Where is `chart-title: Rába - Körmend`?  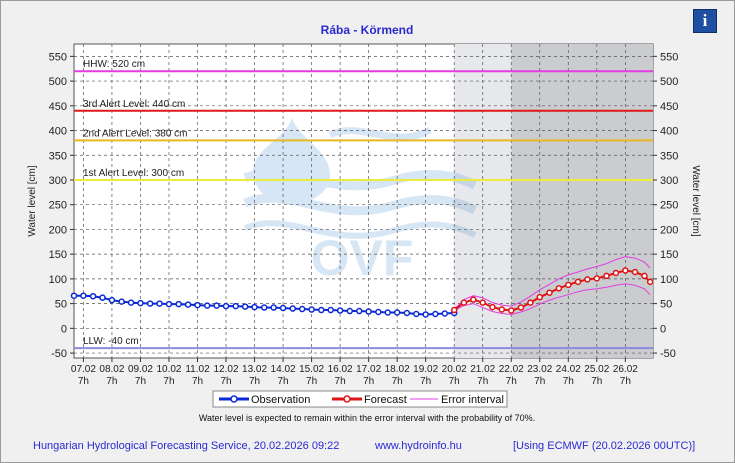
chart-title: Rába - Körmend is located at coordinates (367, 30).